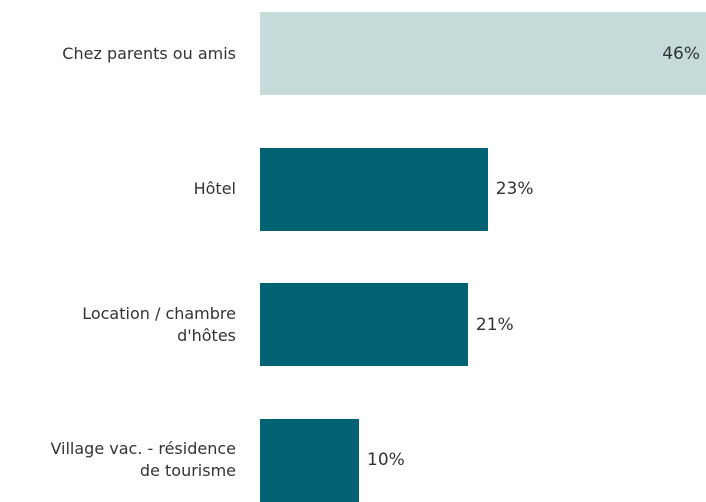 Image resolution: width=706 pixels, height=502 pixels. What do you see at coordinates (514, 189) in the screenshot?
I see `value-label: 23%` at bounding box center [514, 189].